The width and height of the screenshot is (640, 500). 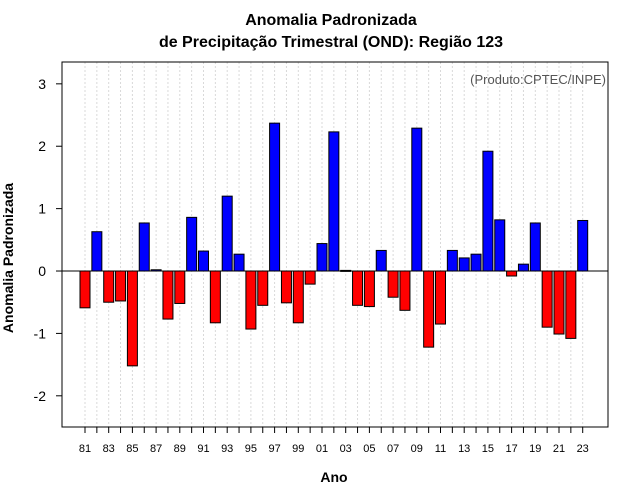 I want to click on x-tick-label: 23, so click(x=583, y=449).